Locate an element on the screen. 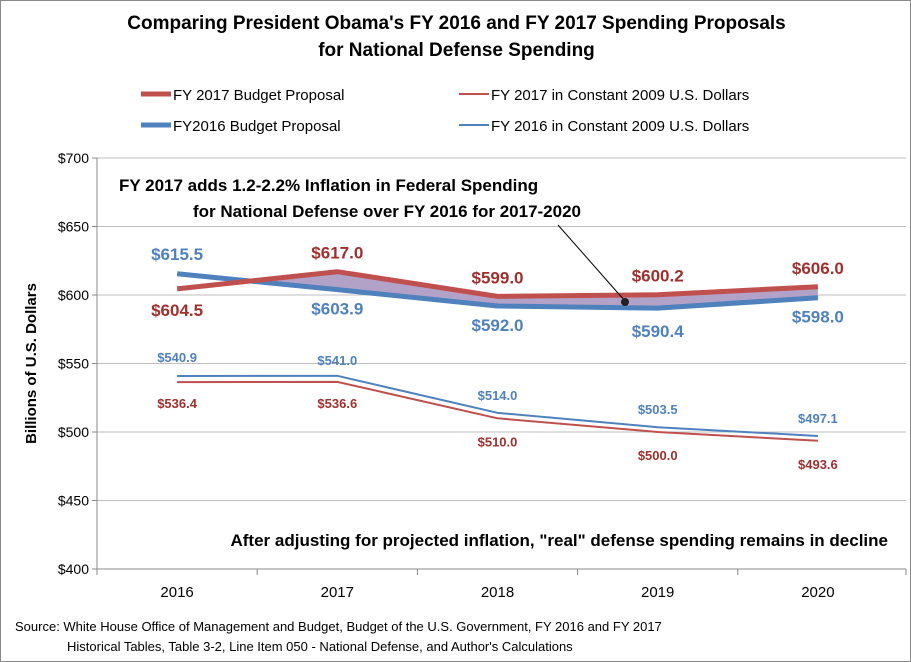 This screenshot has height=662, width=911. data-label: $536.6 is located at coordinates (337, 403).